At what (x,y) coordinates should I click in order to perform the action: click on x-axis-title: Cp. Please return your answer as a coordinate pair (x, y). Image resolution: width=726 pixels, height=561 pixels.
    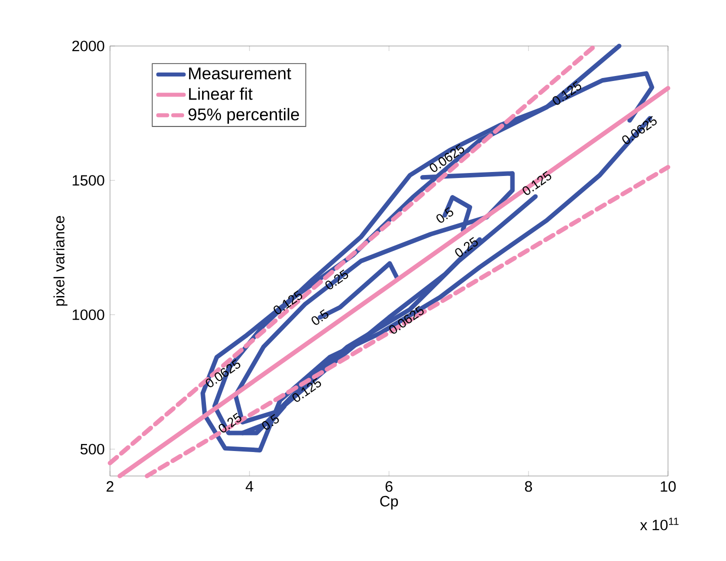
    Looking at the image, I should click on (389, 503).